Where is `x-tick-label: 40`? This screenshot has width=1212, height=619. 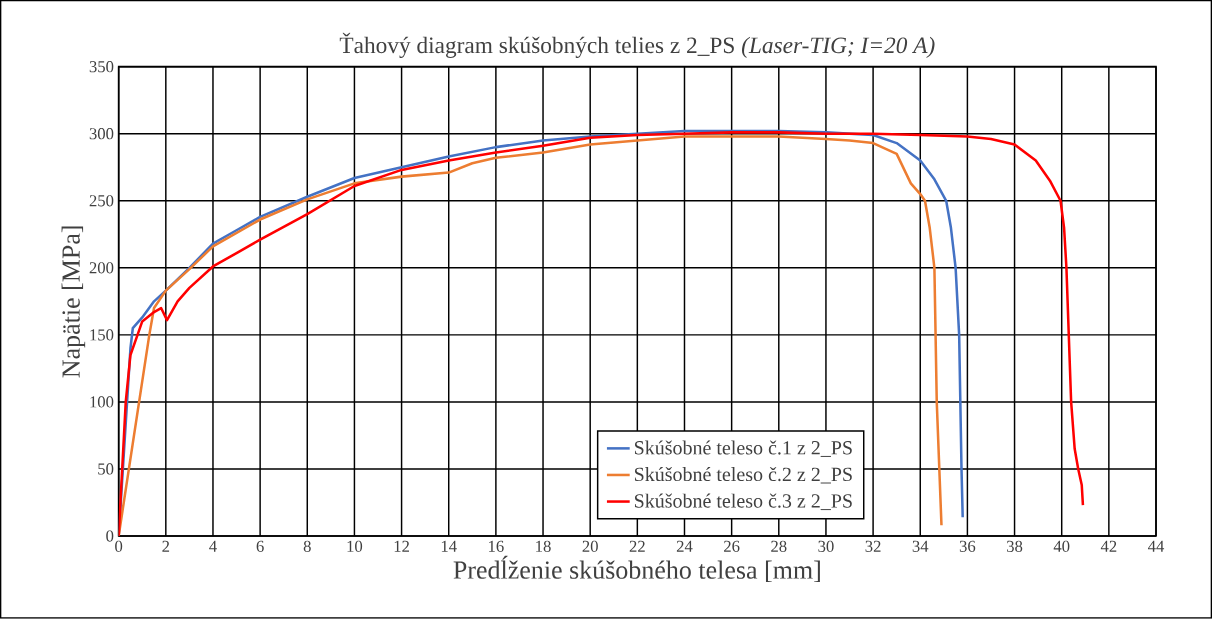 x-tick-label: 40 is located at coordinates (1061, 546).